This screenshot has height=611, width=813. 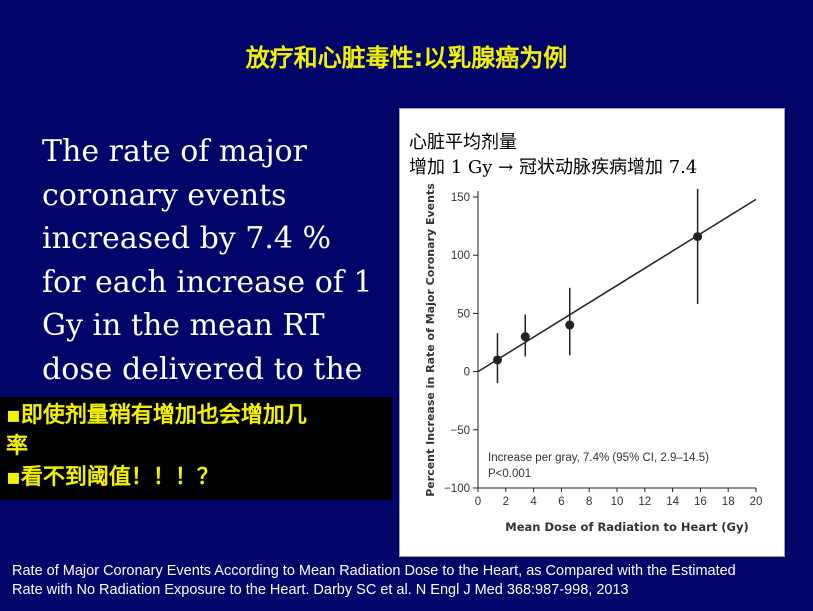 What do you see at coordinates (187, 238) in the screenshot?
I see `main-statement-line: increased by 7.4 %` at bounding box center [187, 238].